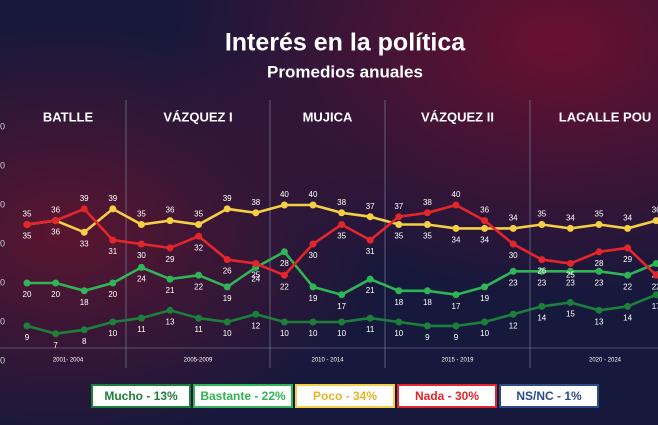 Image resolution: width=658 pixels, height=425 pixels. What do you see at coordinates (68, 361) in the screenshot?
I see `period-years: 2001- 2004` at bounding box center [68, 361].